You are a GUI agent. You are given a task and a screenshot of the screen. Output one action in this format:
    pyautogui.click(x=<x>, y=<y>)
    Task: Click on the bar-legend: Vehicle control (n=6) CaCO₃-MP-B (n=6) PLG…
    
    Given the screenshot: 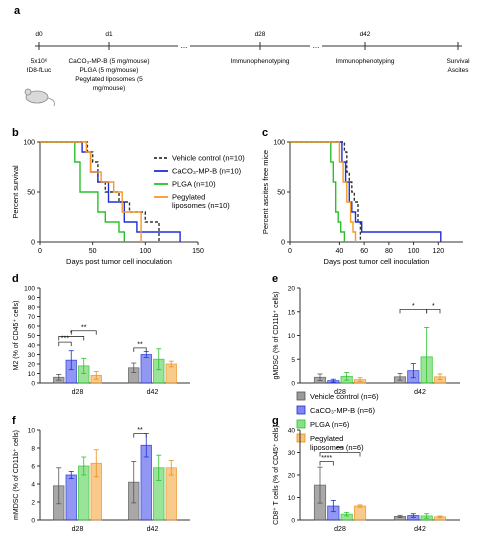 What is the action you would take?
    pyautogui.click(x=337, y=421)
    